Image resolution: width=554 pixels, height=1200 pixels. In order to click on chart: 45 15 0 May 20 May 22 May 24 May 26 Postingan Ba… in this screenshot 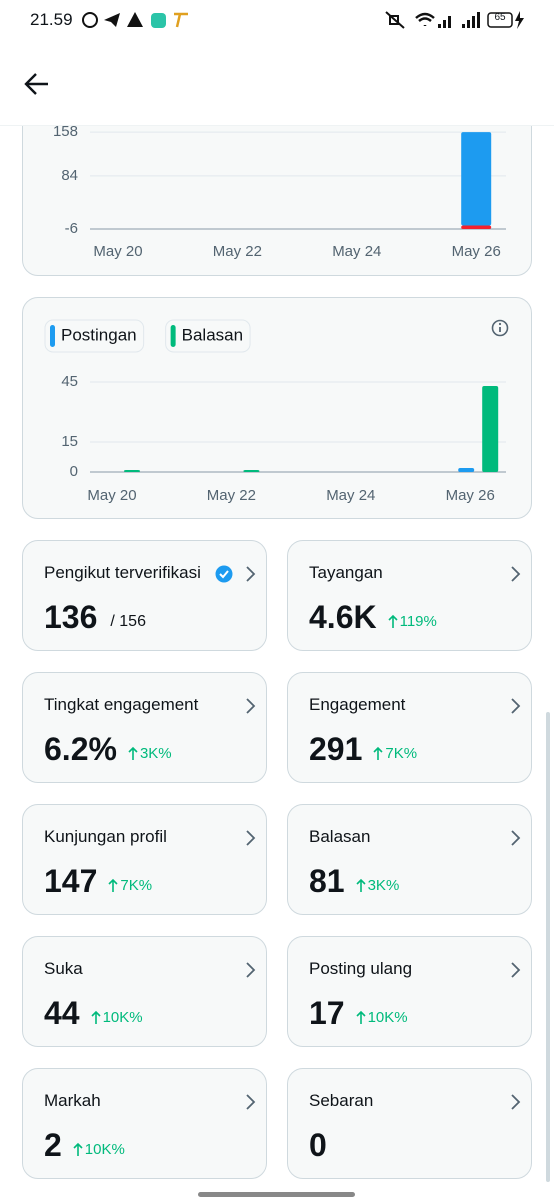, I will do `click(276, 411)`.